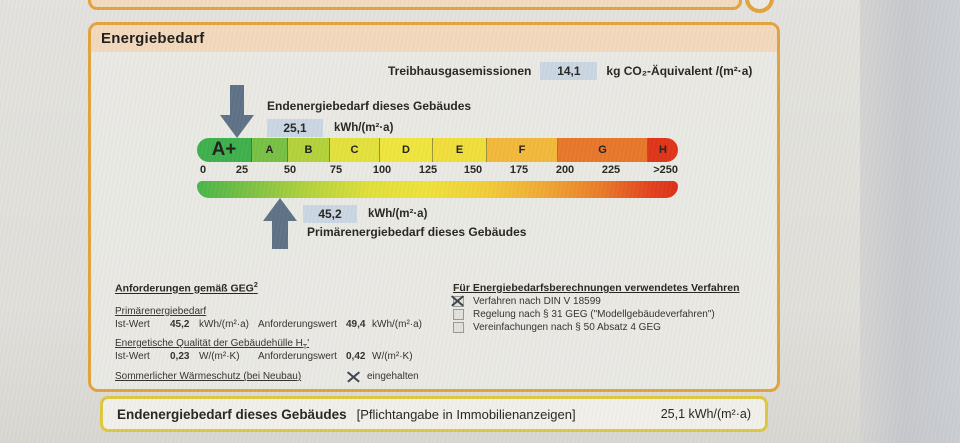 The height and width of the screenshot is (443, 960). I want to click on scale-class-d: D, so click(406, 150).